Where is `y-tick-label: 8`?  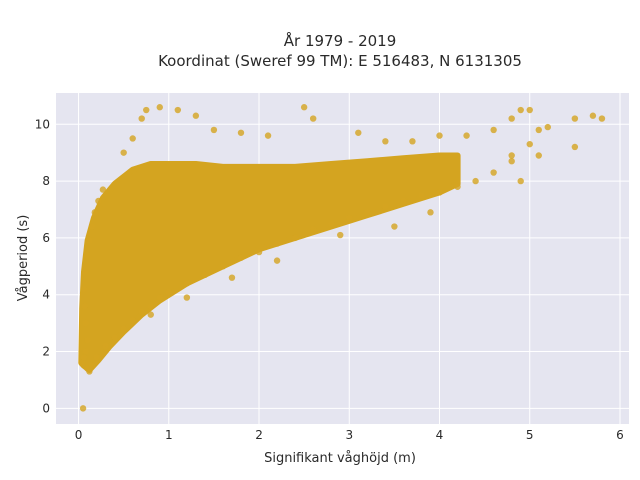
y-tick-label: 8 is located at coordinates (46, 181).